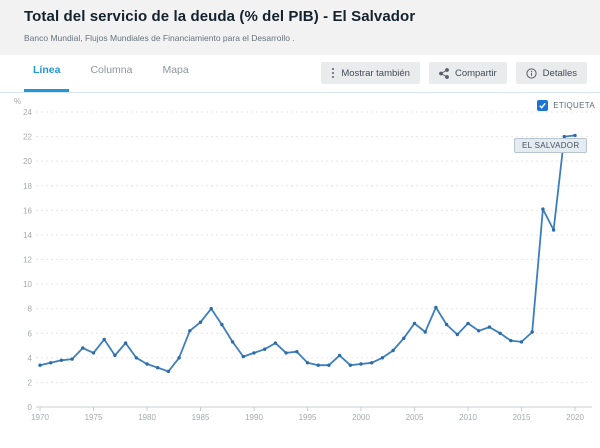  What do you see at coordinates (30, 309) in the screenshot?
I see `svg-text: 8` at bounding box center [30, 309].